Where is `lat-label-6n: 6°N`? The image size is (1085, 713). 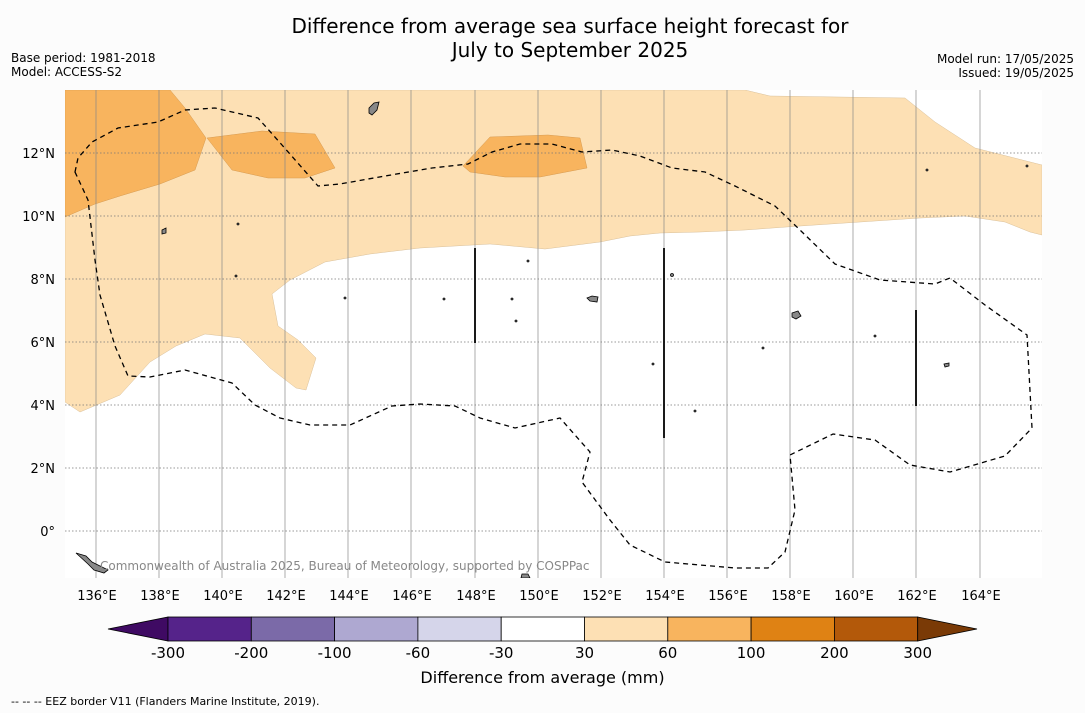 lat-label-6n: 6°N is located at coordinates (43, 343).